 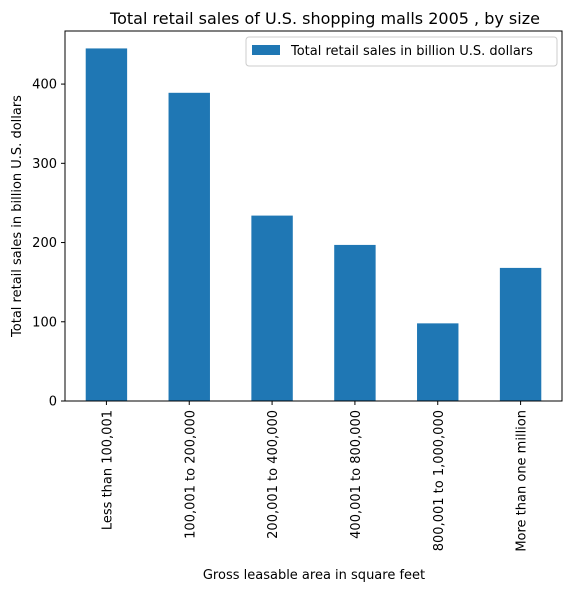 I want to click on x-axis-label: Gross leasable area in square feet, so click(x=314, y=575).